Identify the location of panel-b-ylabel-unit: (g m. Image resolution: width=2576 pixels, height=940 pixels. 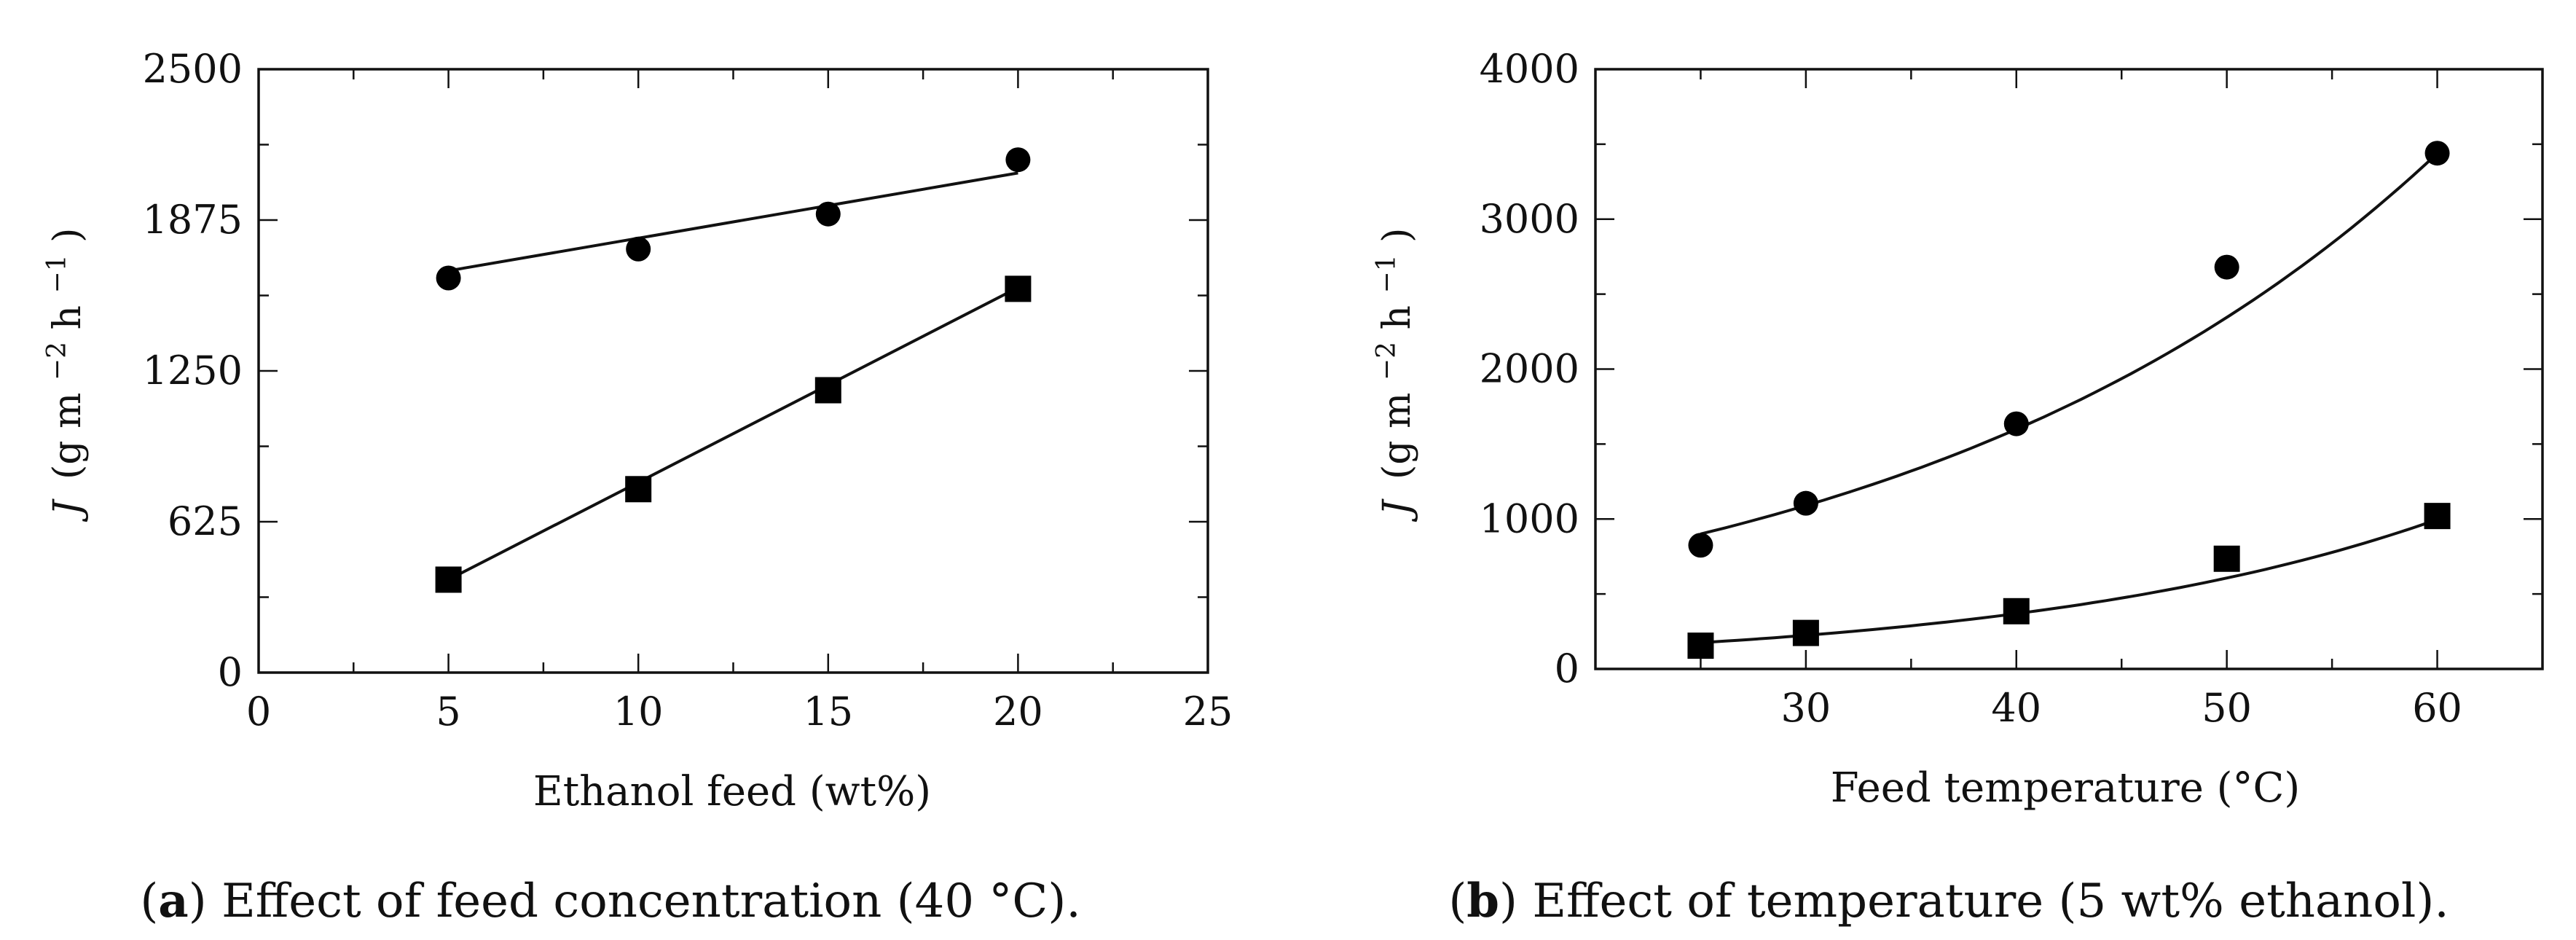
(1397, 436).